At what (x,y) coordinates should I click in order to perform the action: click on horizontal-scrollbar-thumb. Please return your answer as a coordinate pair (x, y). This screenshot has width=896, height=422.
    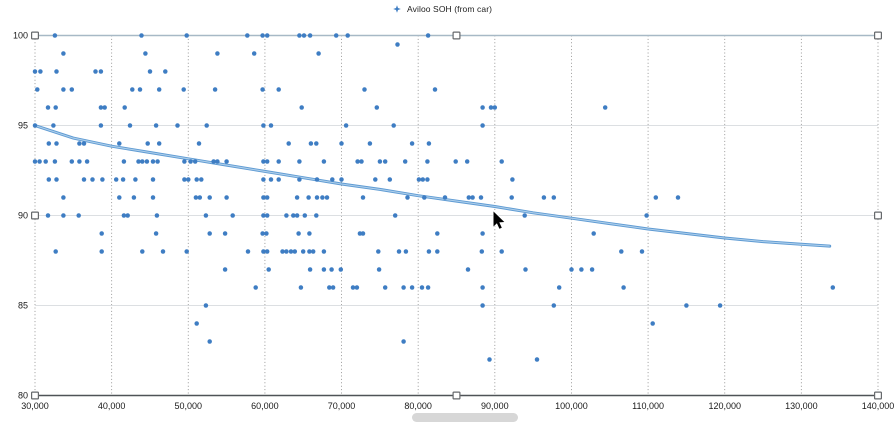
    Looking at the image, I should click on (465, 417).